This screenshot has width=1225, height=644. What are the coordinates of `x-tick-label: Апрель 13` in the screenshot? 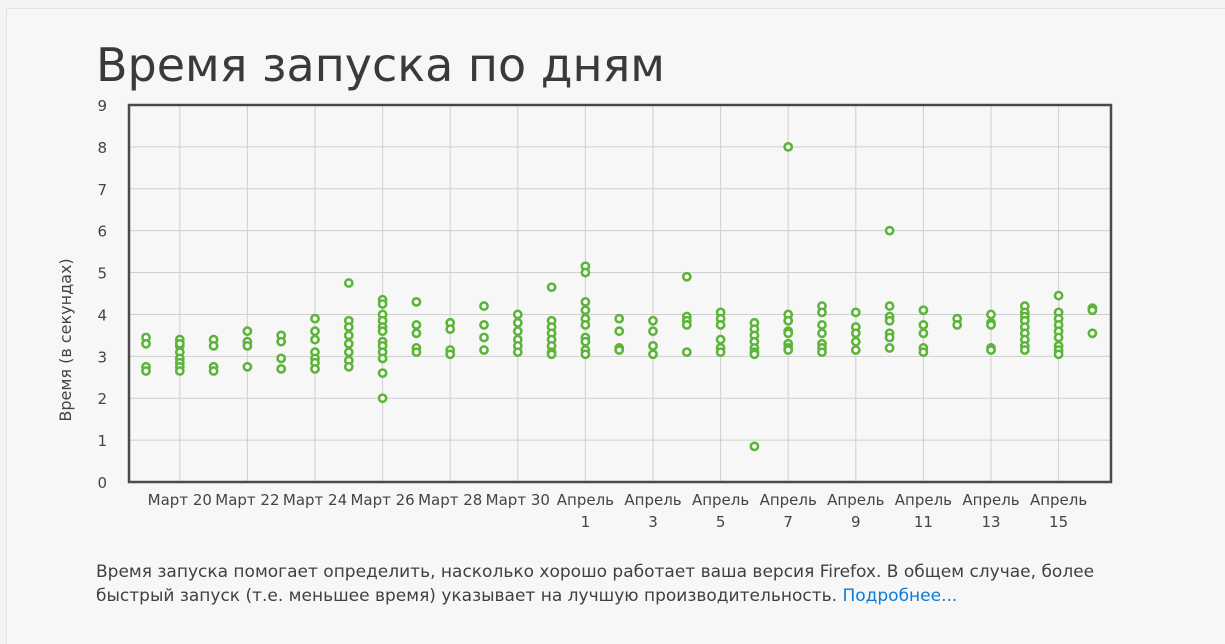 It's located at (990, 511).